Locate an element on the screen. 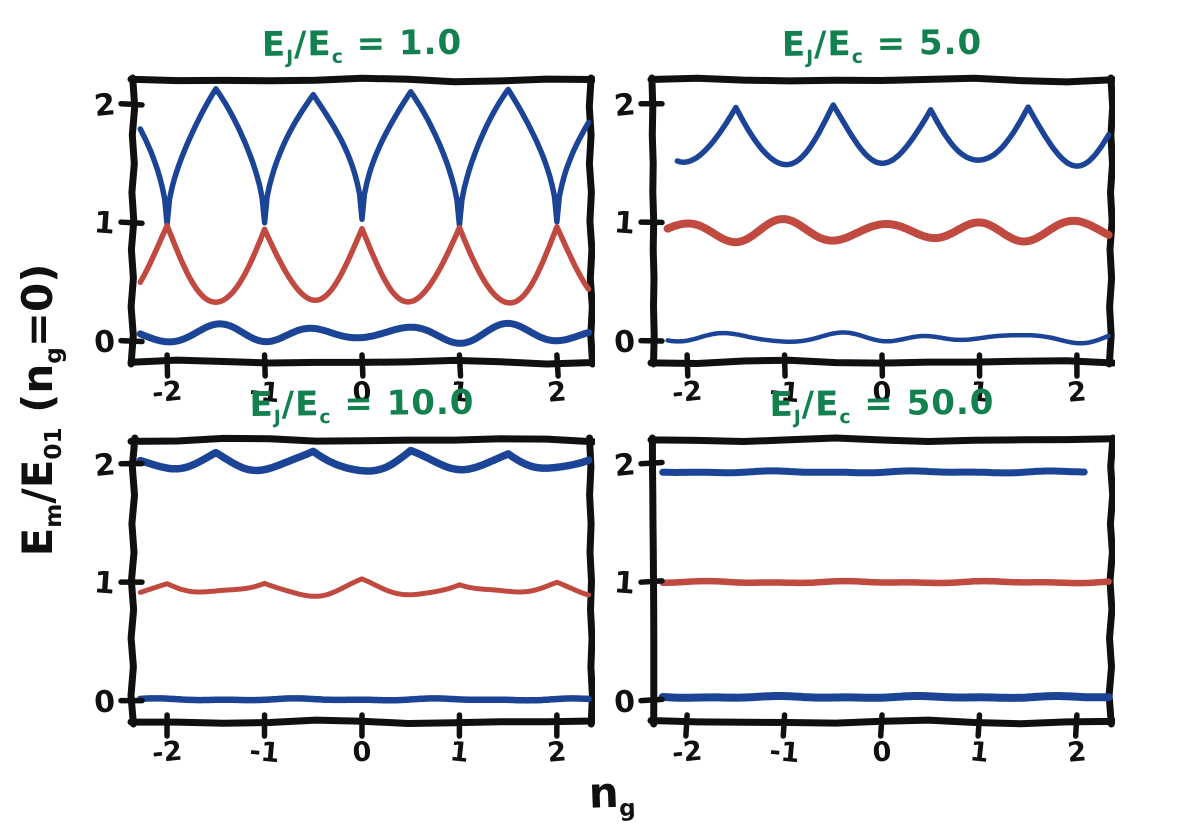 The width and height of the screenshot is (1200, 837). title-text: = 10.0 is located at coordinates (403, 403).